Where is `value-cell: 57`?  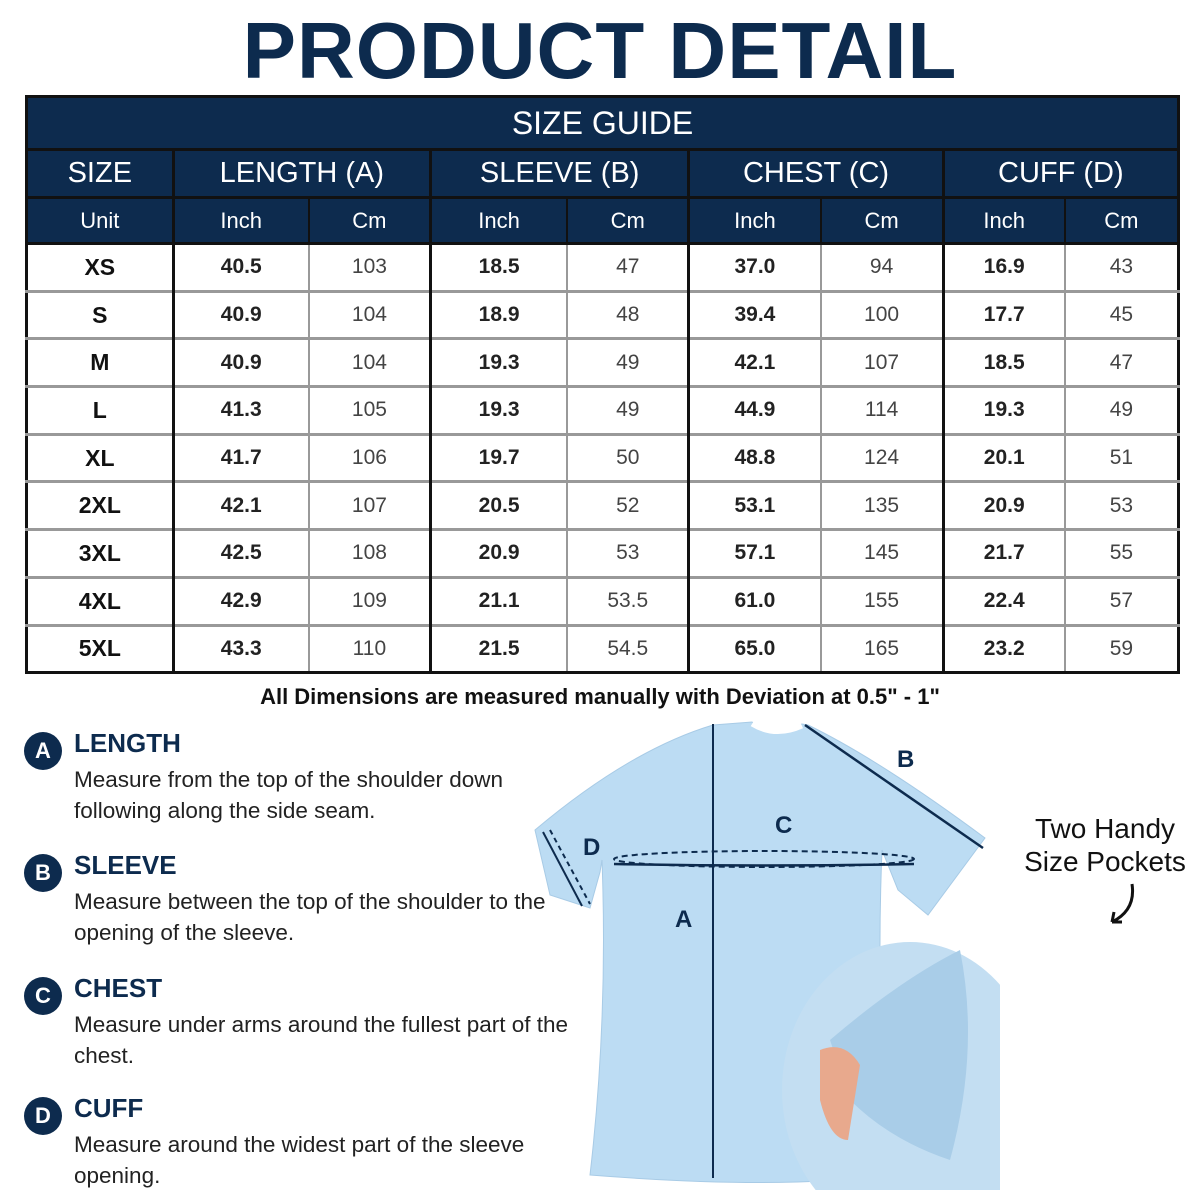 value-cell: 57 is located at coordinates (1121, 600).